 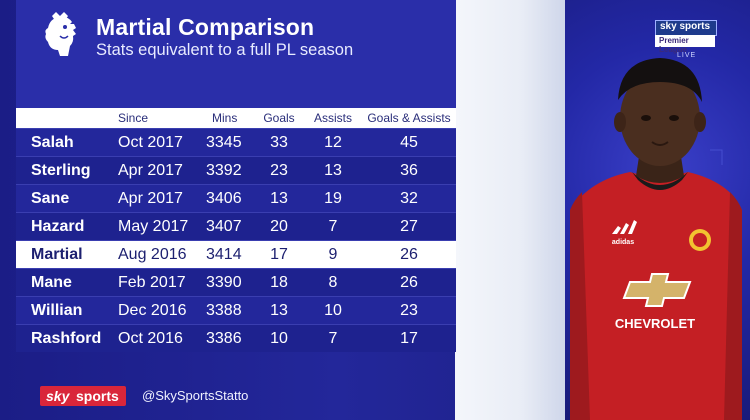 What do you see at coordinates (51, 282) in the screenshot?
I see `player-name: Mane` at bounding box center [51, 282].